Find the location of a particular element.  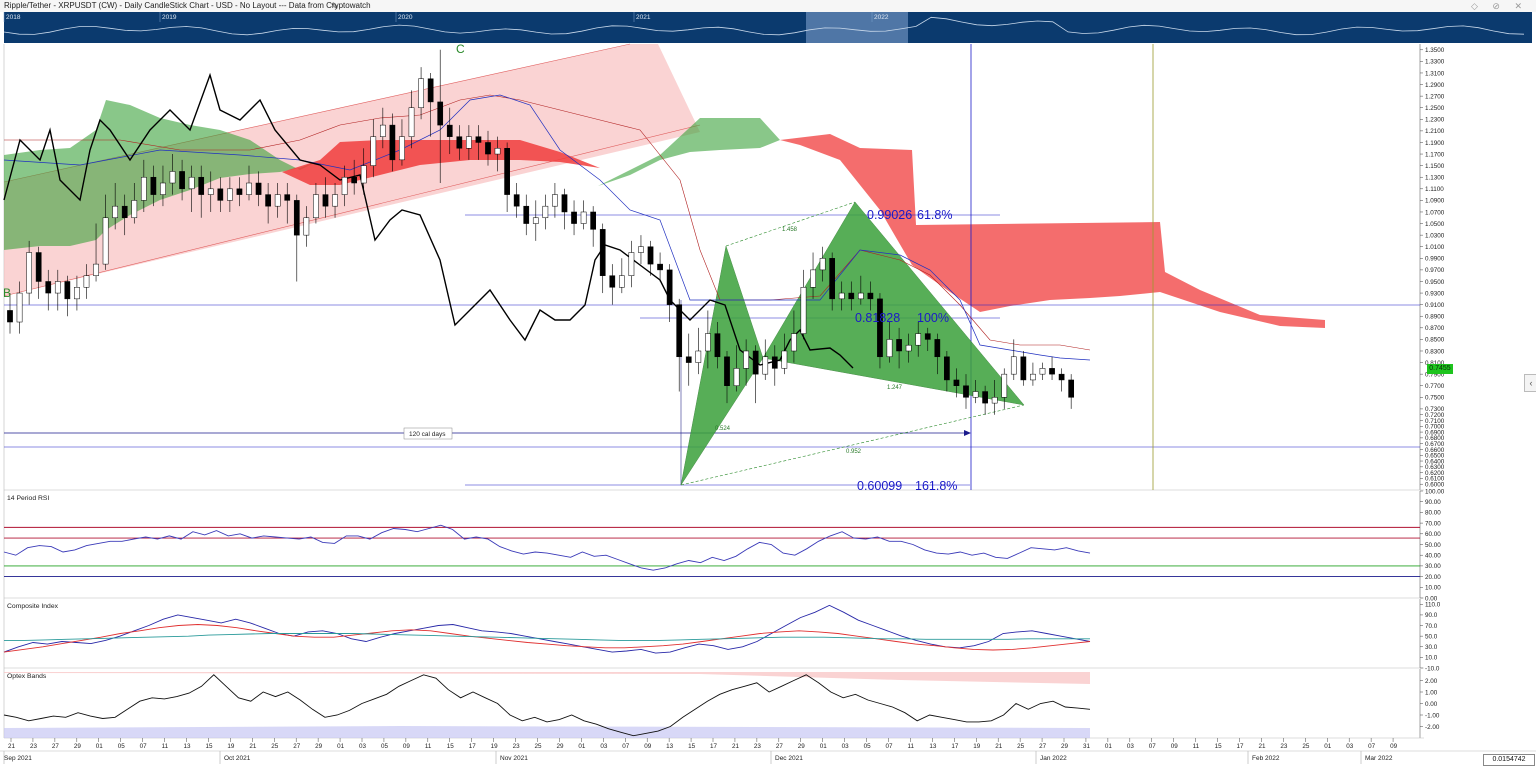

navigator-year-label: 2018 is located at coordinates (13, 17).